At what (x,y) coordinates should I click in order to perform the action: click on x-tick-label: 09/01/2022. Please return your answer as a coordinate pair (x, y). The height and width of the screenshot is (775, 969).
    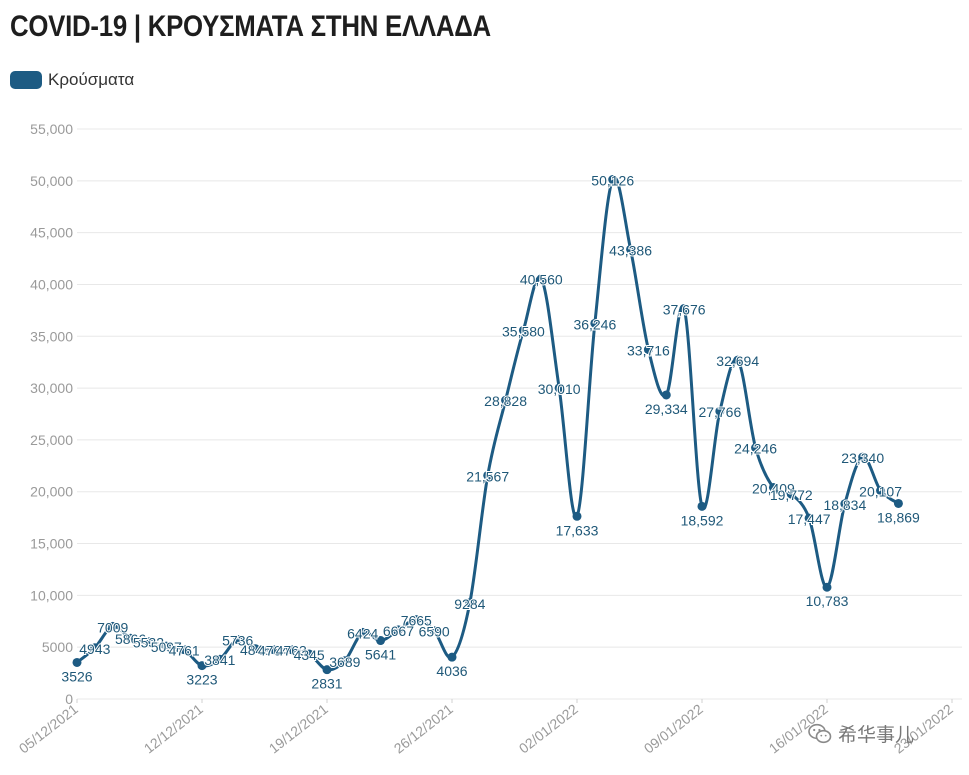
    Looking at the image, I should click on (673, 729).